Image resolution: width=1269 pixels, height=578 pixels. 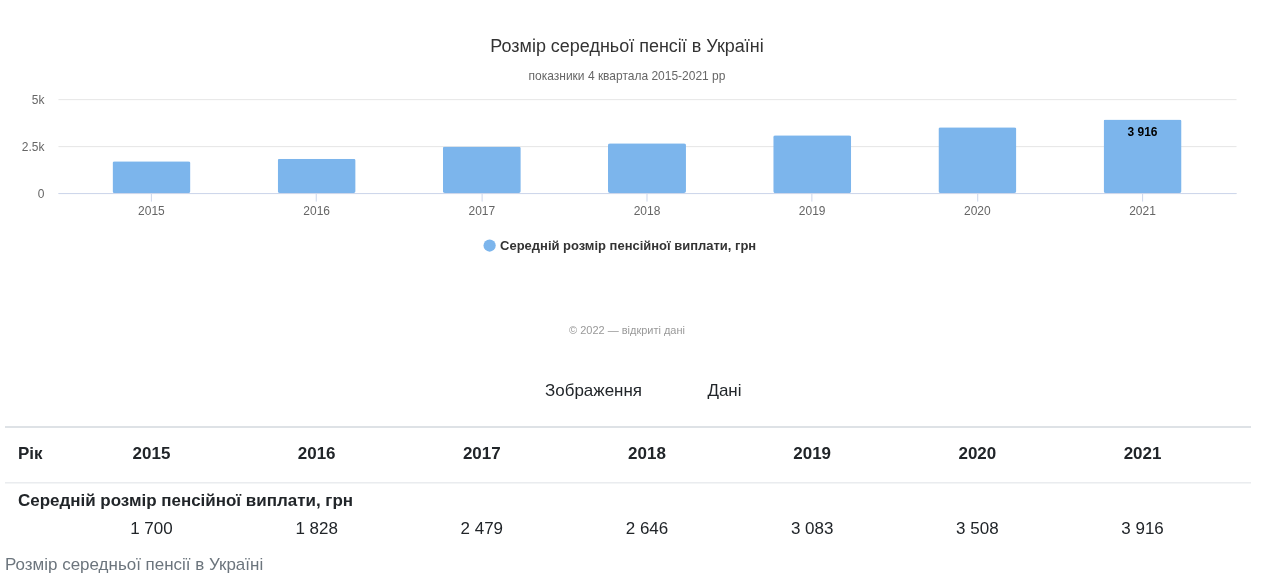 I want to click on x-tick-label: 2017, so click(x=482, y=210).